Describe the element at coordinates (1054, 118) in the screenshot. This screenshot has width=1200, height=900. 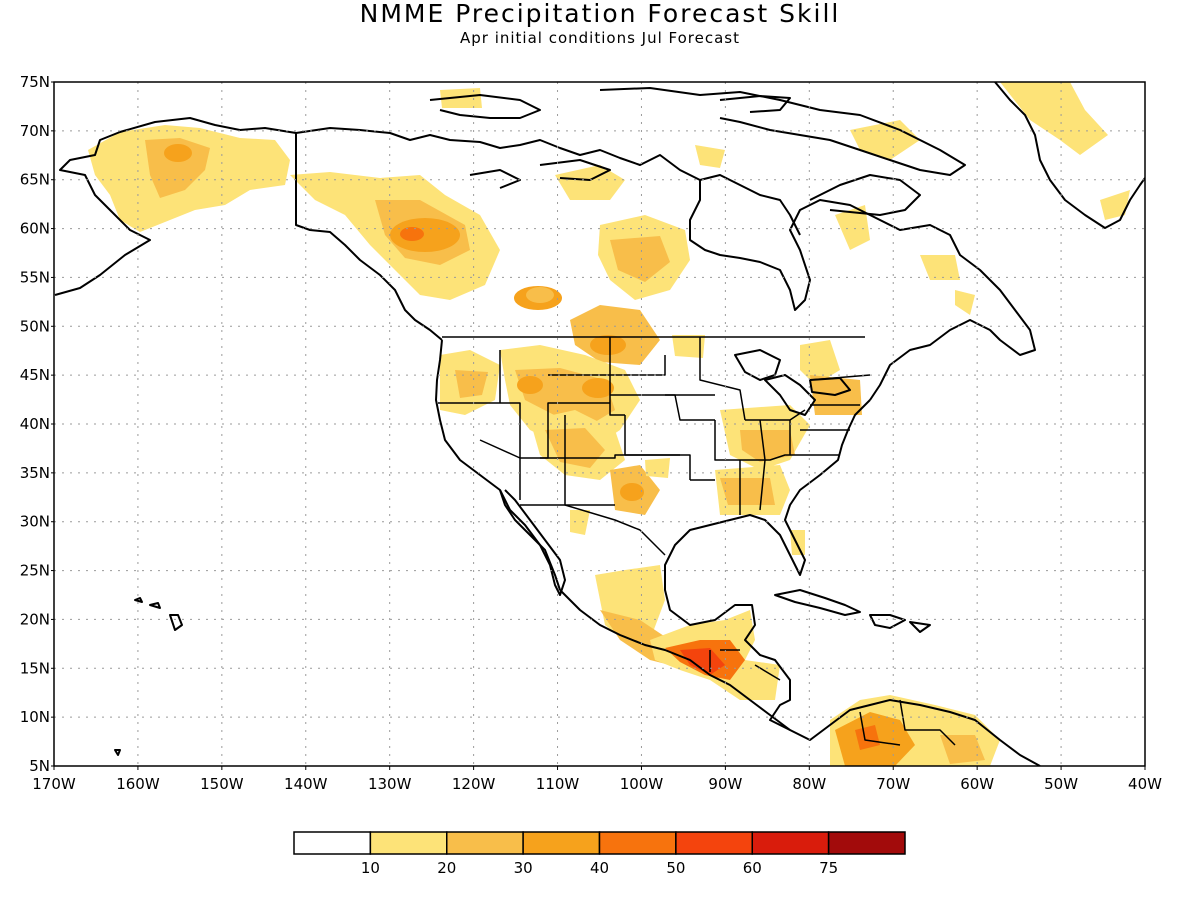
I see `skill-region-greenland` at that location.